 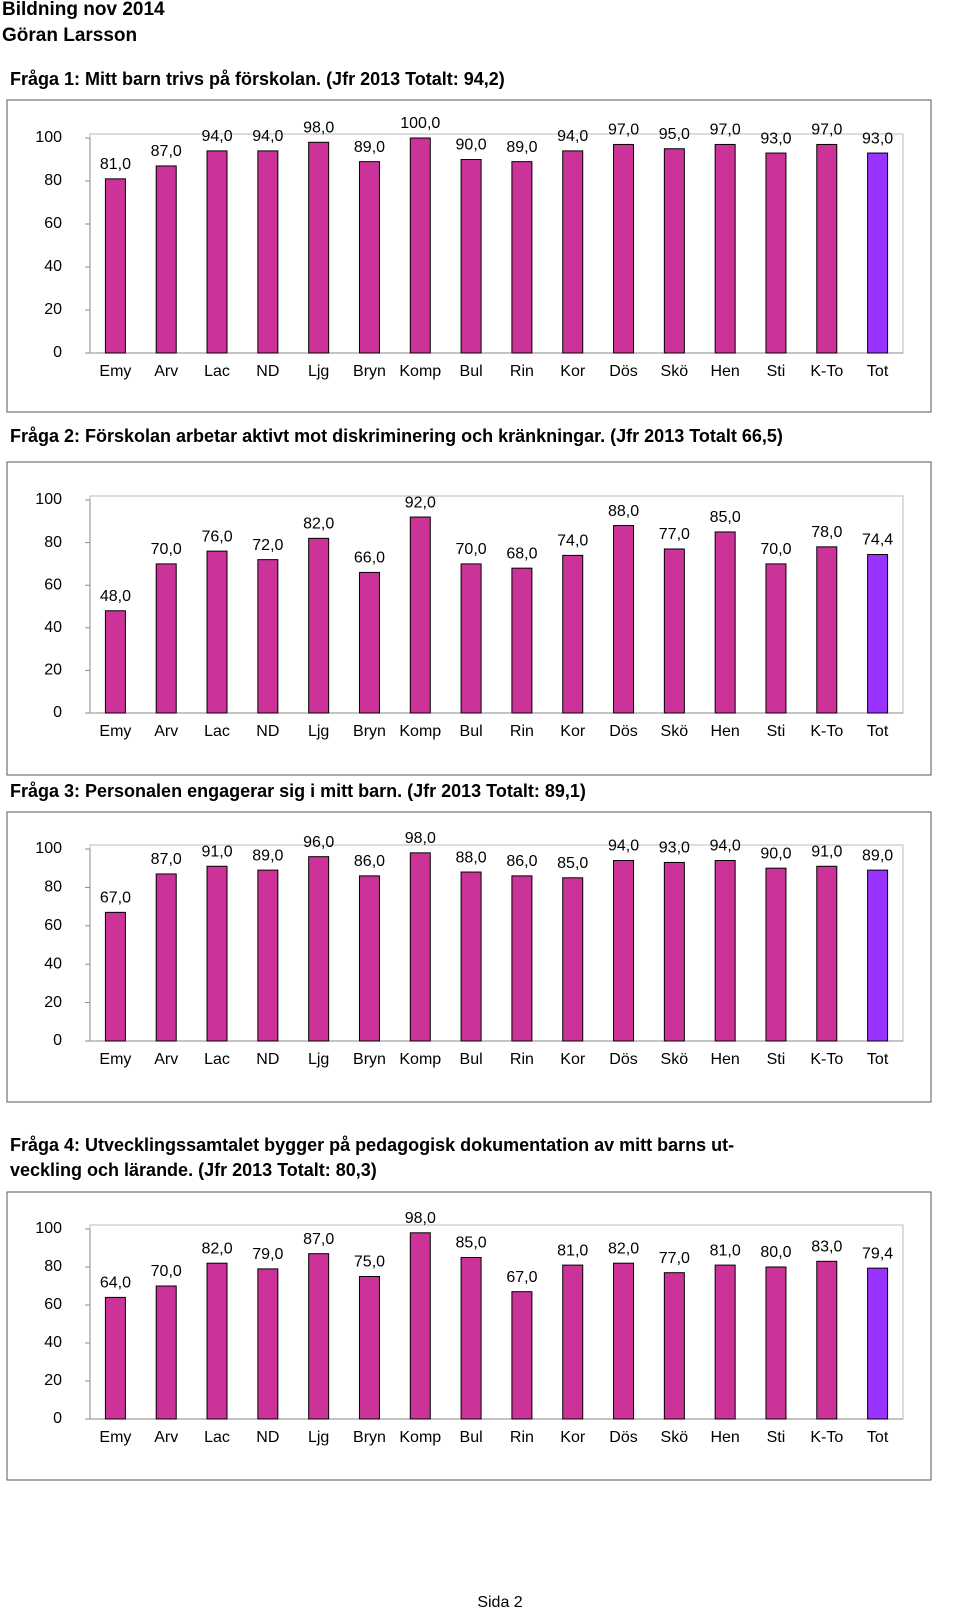 I want to click on value-label: 91,0, so click(x=216, y=851).